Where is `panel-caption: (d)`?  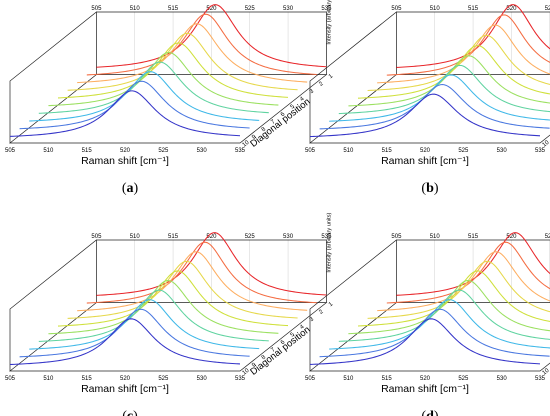
panel-caption: (d) is located at coordinates (429, 412).